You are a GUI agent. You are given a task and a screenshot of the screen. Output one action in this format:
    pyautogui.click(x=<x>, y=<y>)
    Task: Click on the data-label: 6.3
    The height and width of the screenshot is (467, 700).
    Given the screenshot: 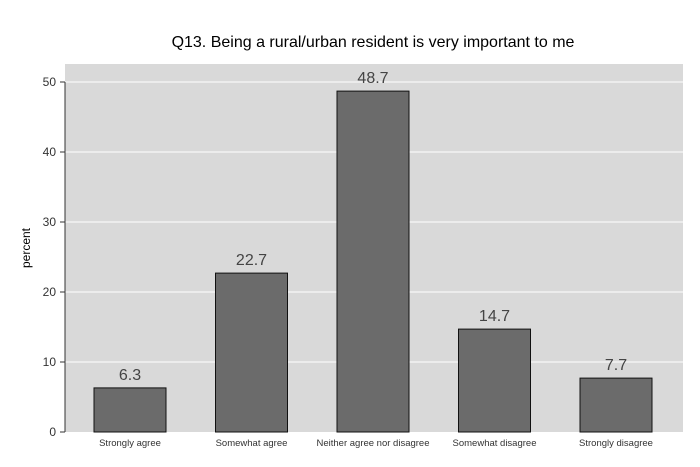 What is the action you would take?
    pyautogui.click(x=130, y=375)
    